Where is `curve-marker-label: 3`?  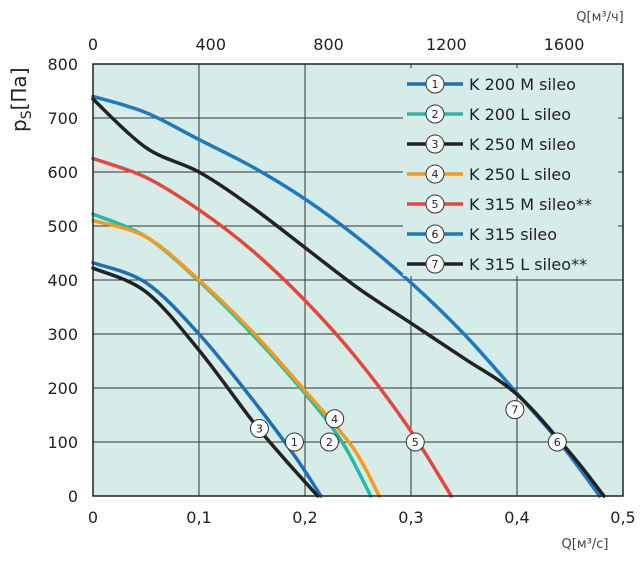
curve-marker-label: 3 is located at coordinates (259, 429).